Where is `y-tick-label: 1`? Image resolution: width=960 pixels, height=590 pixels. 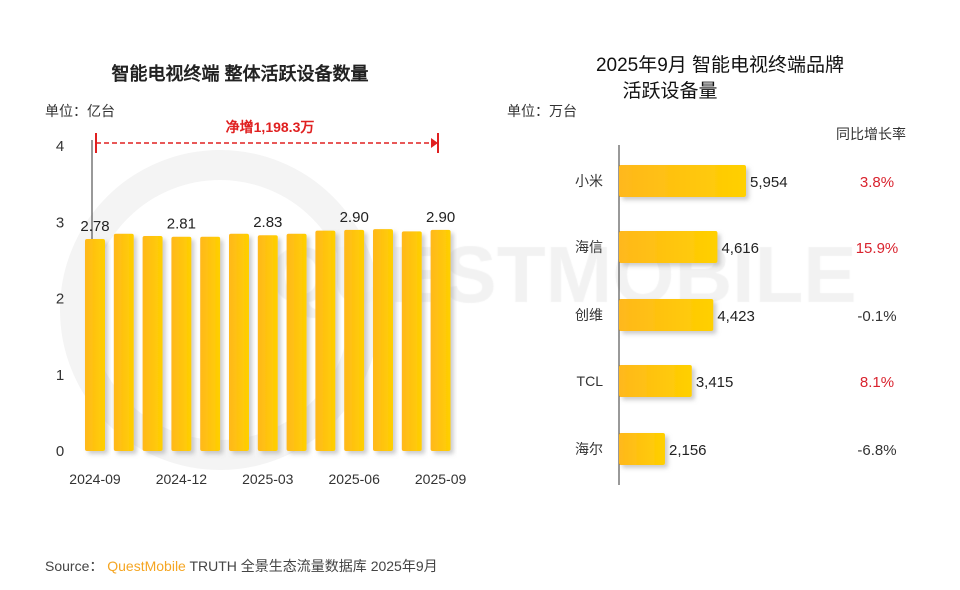
y-tick-label: 1 is located at coordinates (60, 375).